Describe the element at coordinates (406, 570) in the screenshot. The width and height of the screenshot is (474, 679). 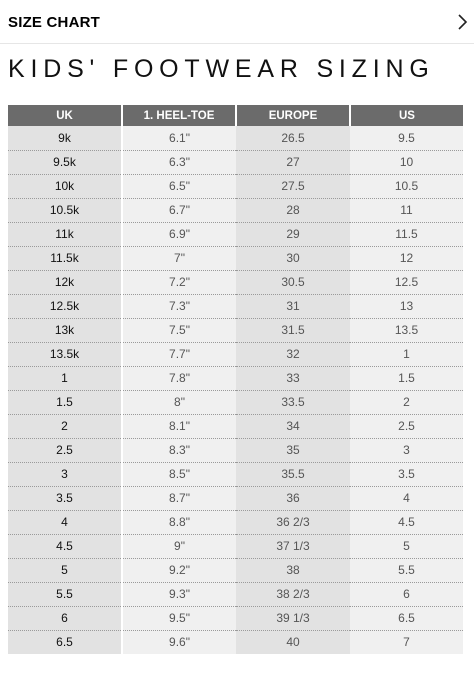
I see `cell-us: 5.5` at that location.